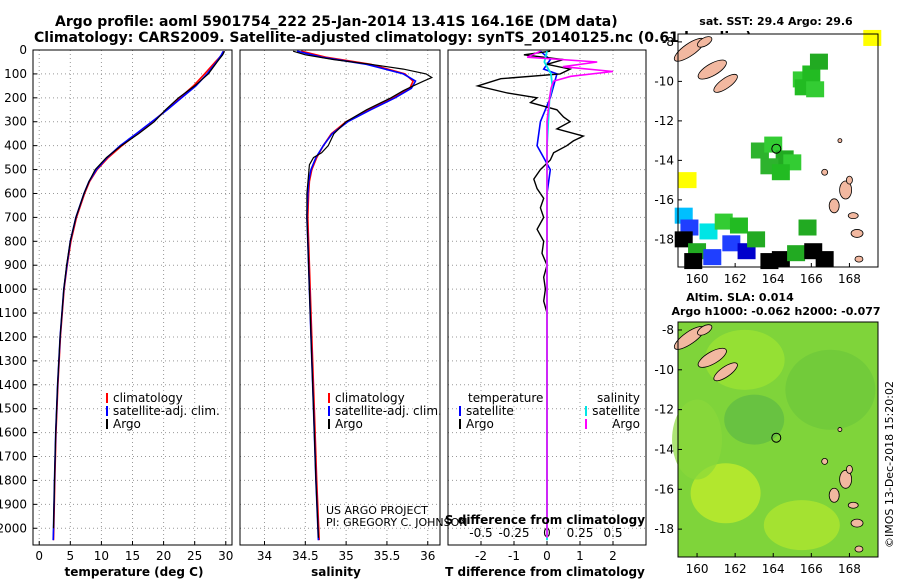  I want to click on t-tick-label: -1, so click(514, 556).